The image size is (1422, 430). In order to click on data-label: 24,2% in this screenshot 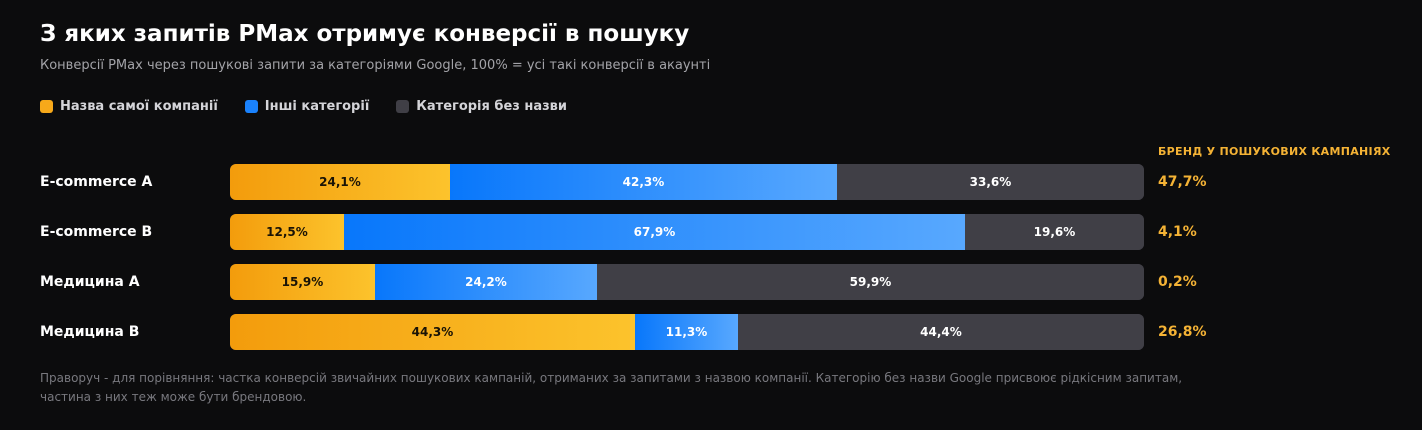, I will do `click(486, 282)`.